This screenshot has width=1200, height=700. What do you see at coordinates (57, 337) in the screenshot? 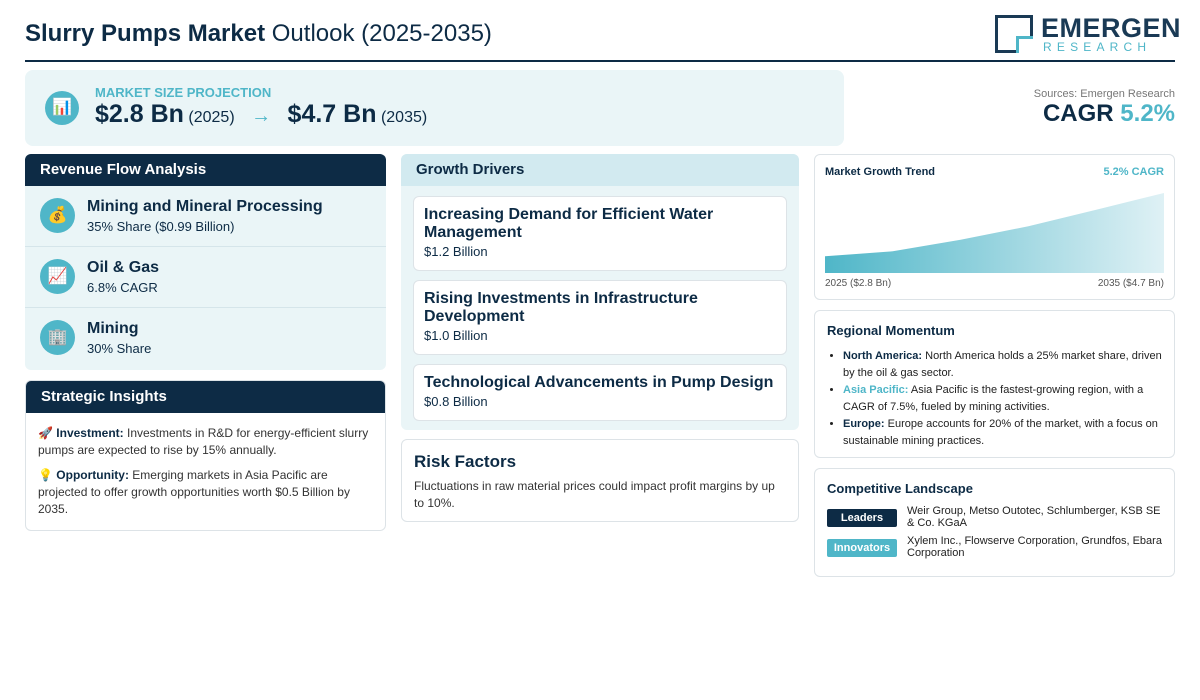
I see `building-icon: 🏢` at bounding box center [57, 337].